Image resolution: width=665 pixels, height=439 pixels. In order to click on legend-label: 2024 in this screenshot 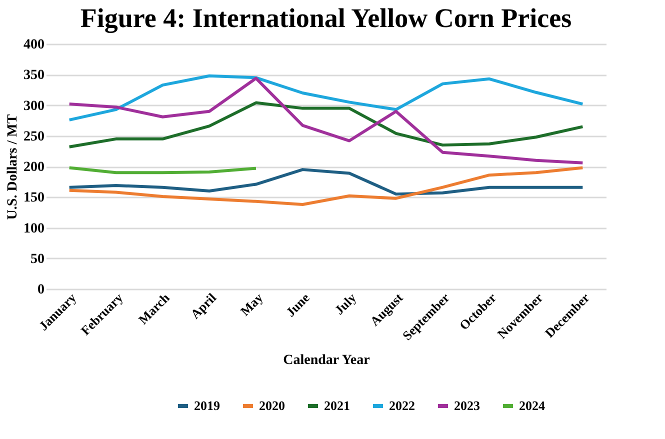, I will do `click(532, 405)`.